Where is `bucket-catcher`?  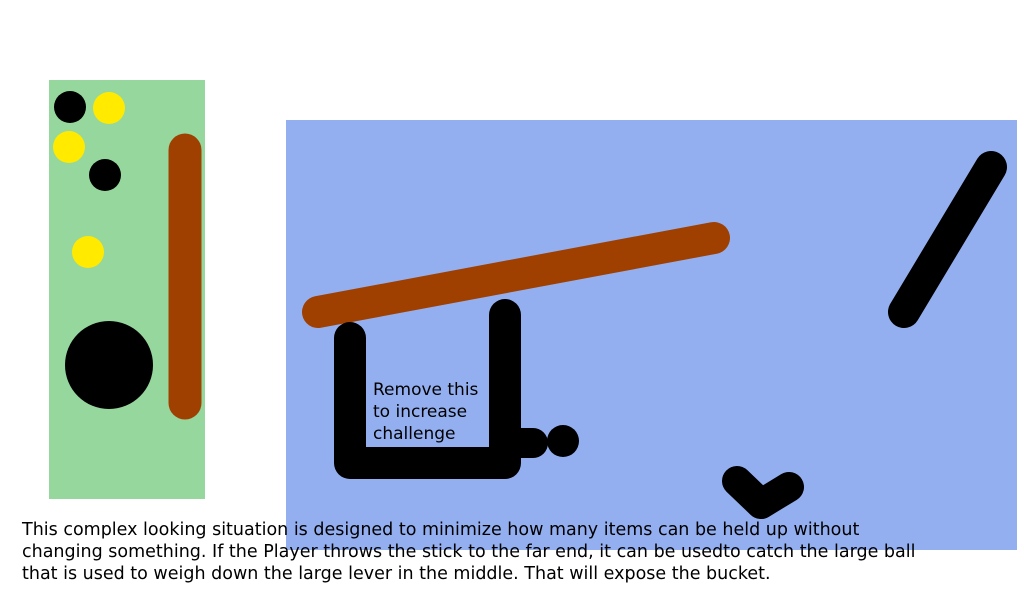 bucket-catcher is located at coordinates (763, 492).